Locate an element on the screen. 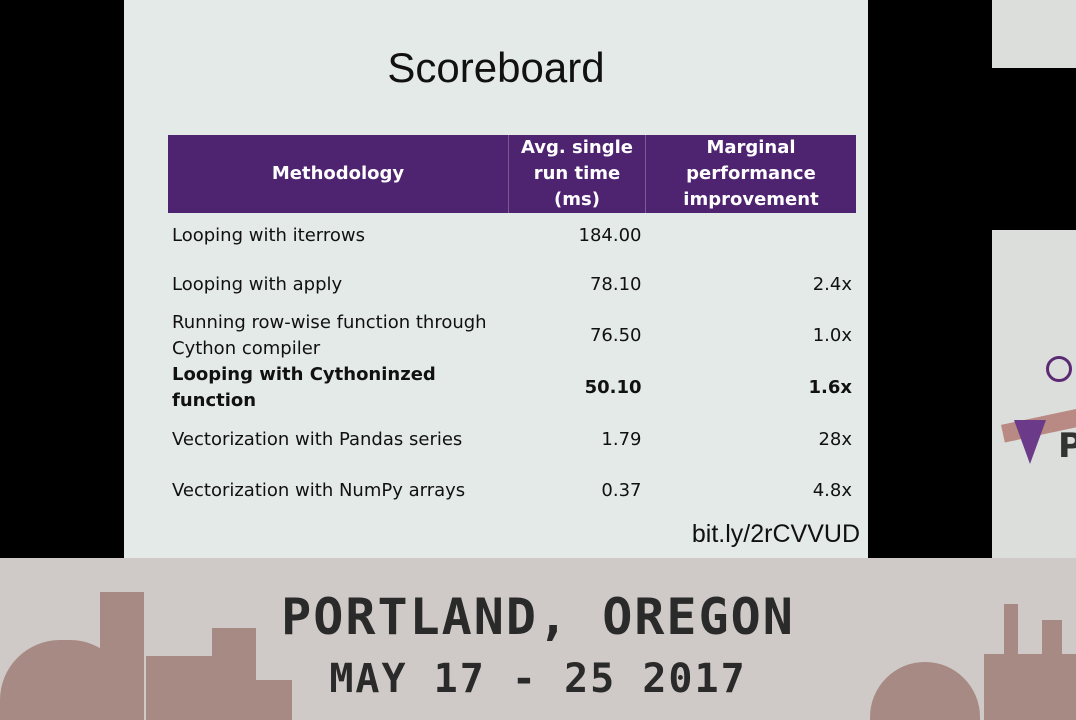 Image resolution: width=1076 pixels, height=720 pixels. cell-improvement: 1.0x is located at coordinates (832, 335).